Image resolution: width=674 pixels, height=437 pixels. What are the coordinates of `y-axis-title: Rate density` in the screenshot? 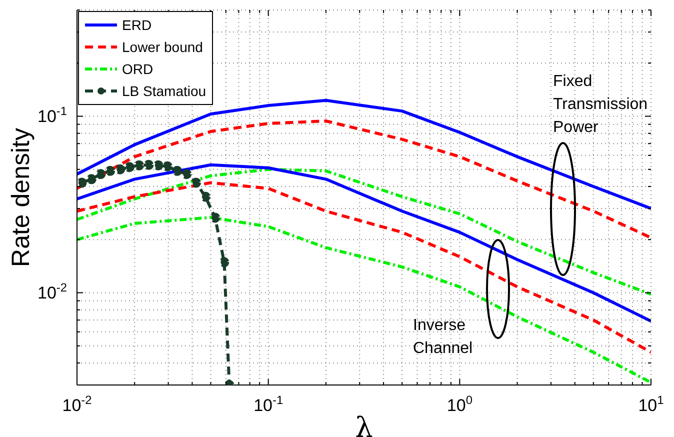 It's located at (20, 197).